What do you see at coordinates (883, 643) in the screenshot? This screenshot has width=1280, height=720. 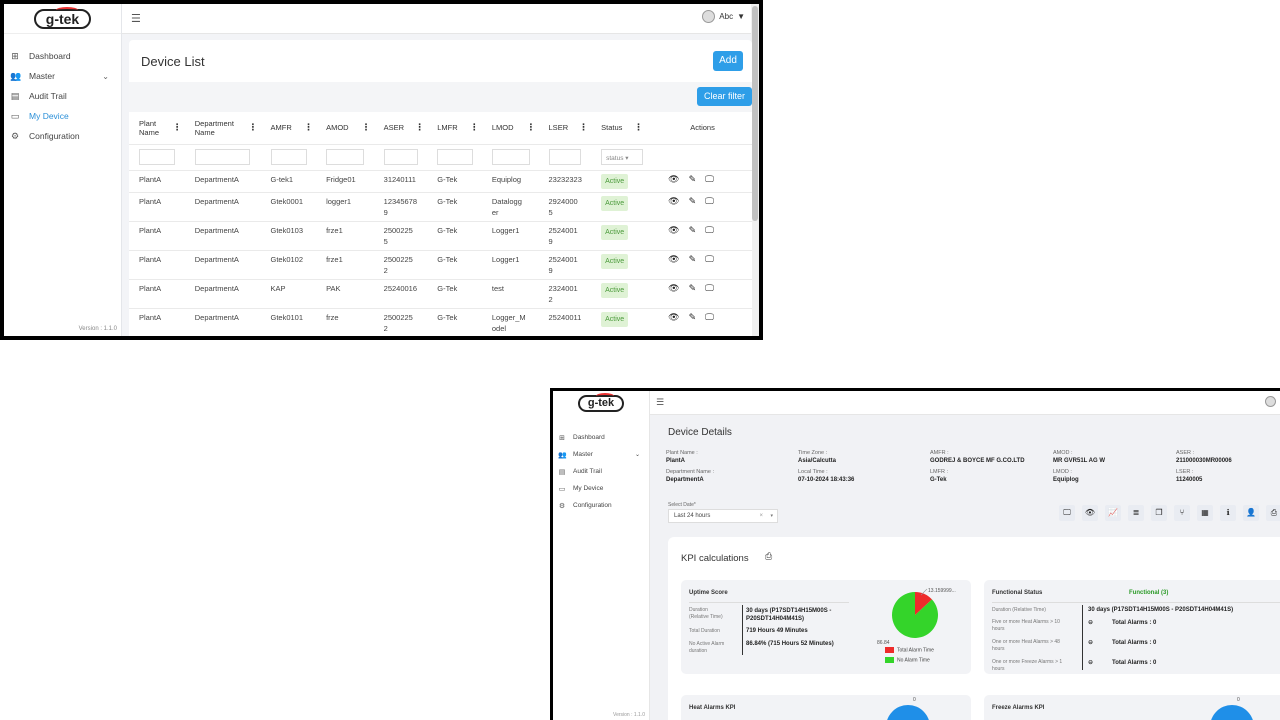 I see `pie-bottom-label: 86.84` at bounding box center [883, 643].